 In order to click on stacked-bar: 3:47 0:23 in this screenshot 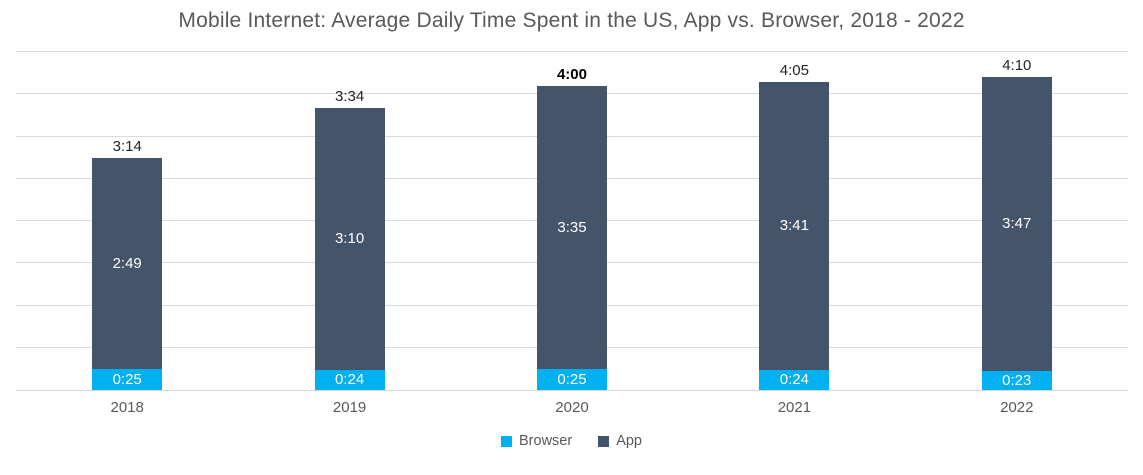, I will do `click(1016, 233)`.